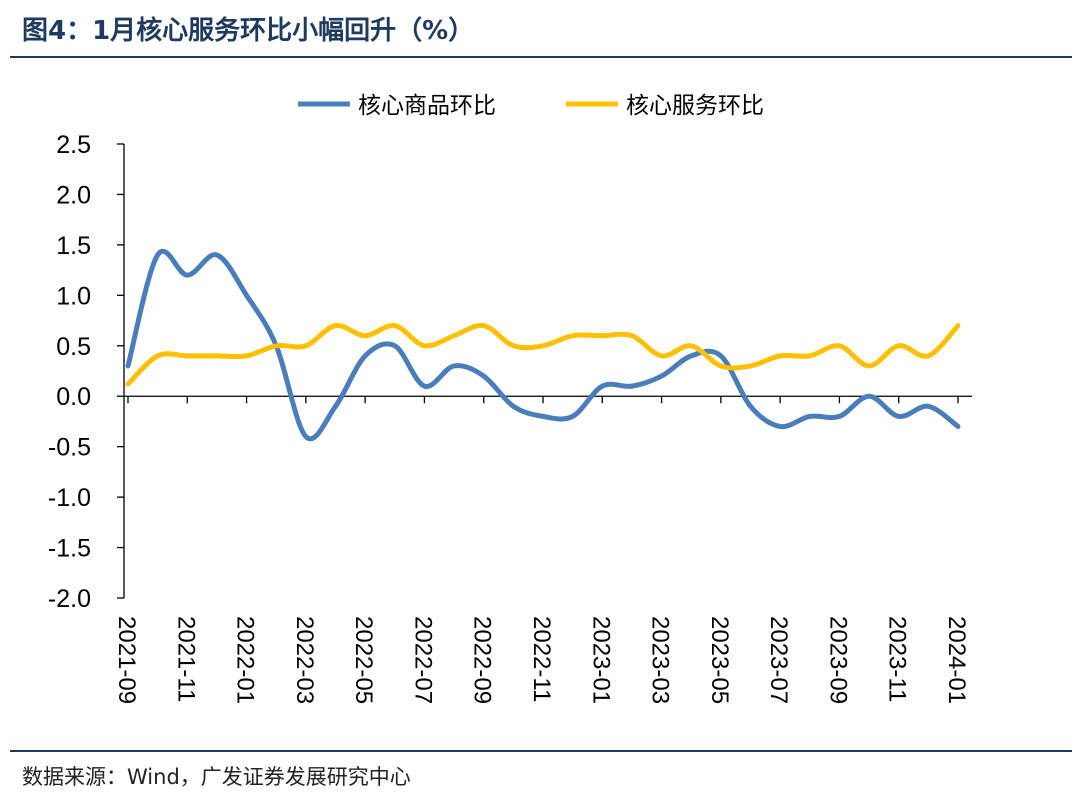 The height and width of the screenshot is (799, 1080). Describe the element at coordinates (719, 660) in the screenshot. I see `x-tick-label: 2023-05` at that location.